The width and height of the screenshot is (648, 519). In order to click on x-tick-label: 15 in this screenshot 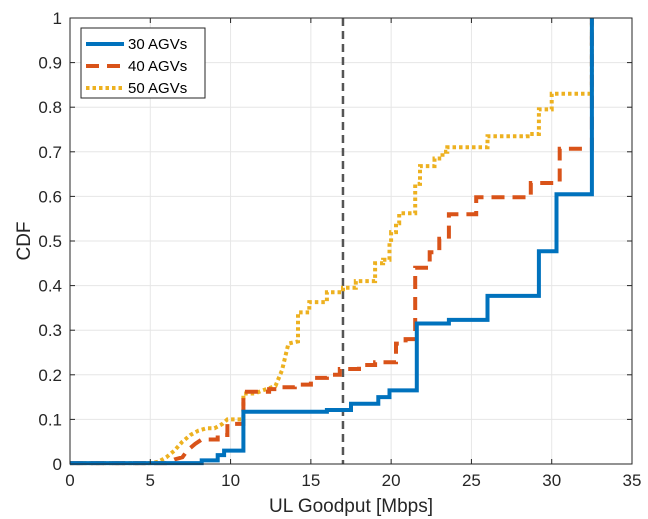, I will do `click(310, 480)`.